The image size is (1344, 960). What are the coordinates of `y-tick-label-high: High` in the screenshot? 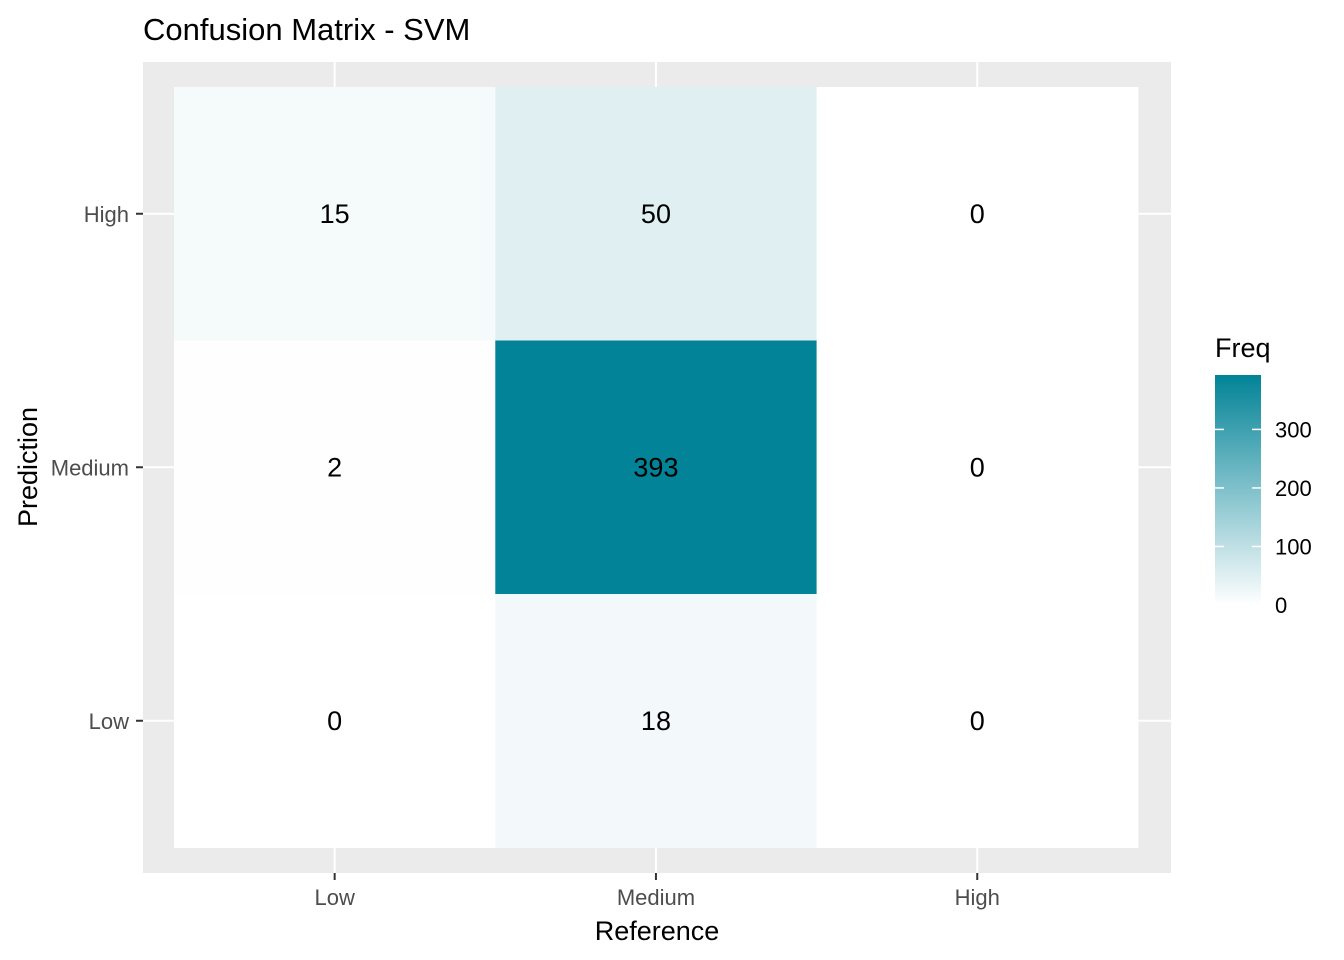 It's located at (106, 214).